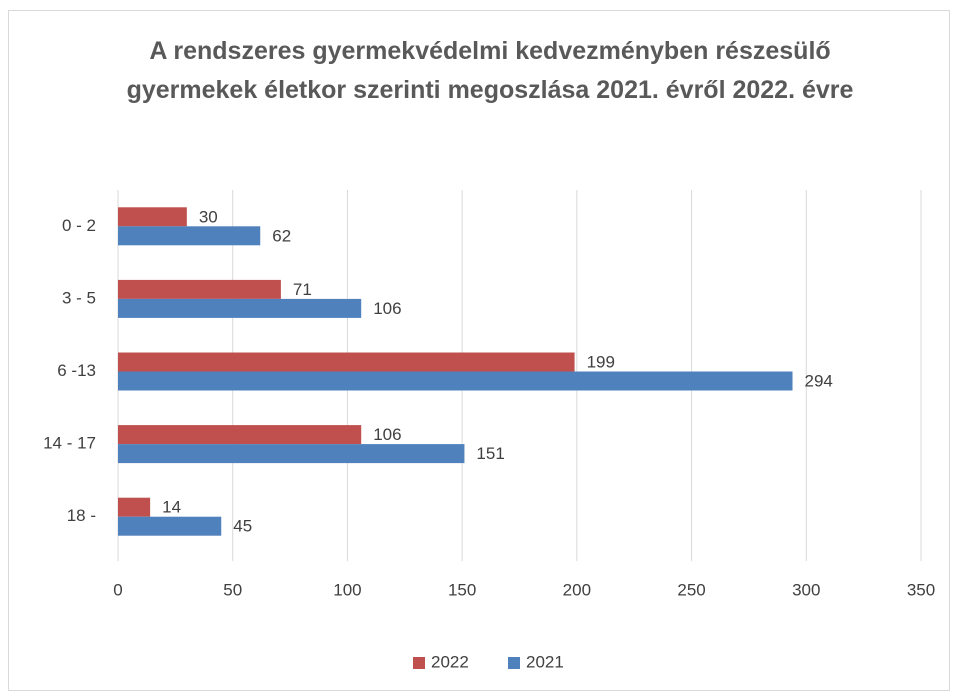 This screenshot has width=958, height=698. Describe the element at coordinates (208, 216) in the screenshot. I see `data-label: 30` at that location.